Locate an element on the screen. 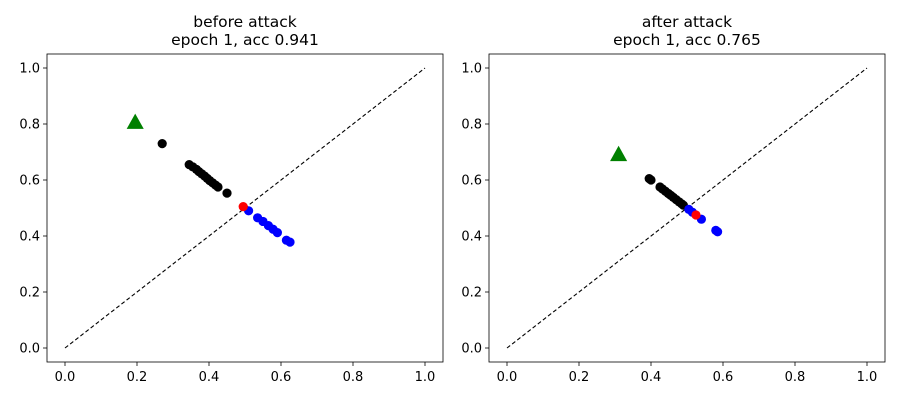  chart-title-line1: after attack is located at coordinates (687, 22).